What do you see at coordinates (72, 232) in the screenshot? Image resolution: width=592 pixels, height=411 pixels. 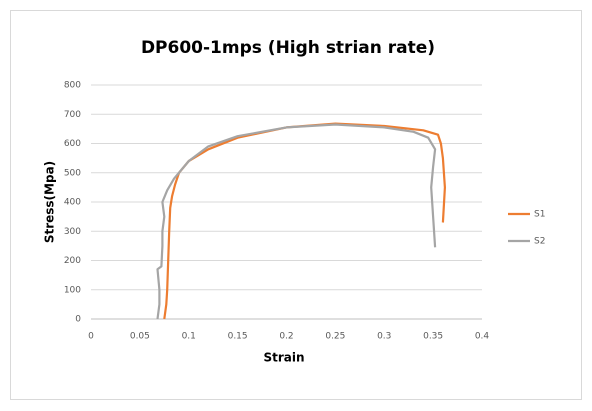 I see `y-tick-label: 300` at bounding box center [72, 232].